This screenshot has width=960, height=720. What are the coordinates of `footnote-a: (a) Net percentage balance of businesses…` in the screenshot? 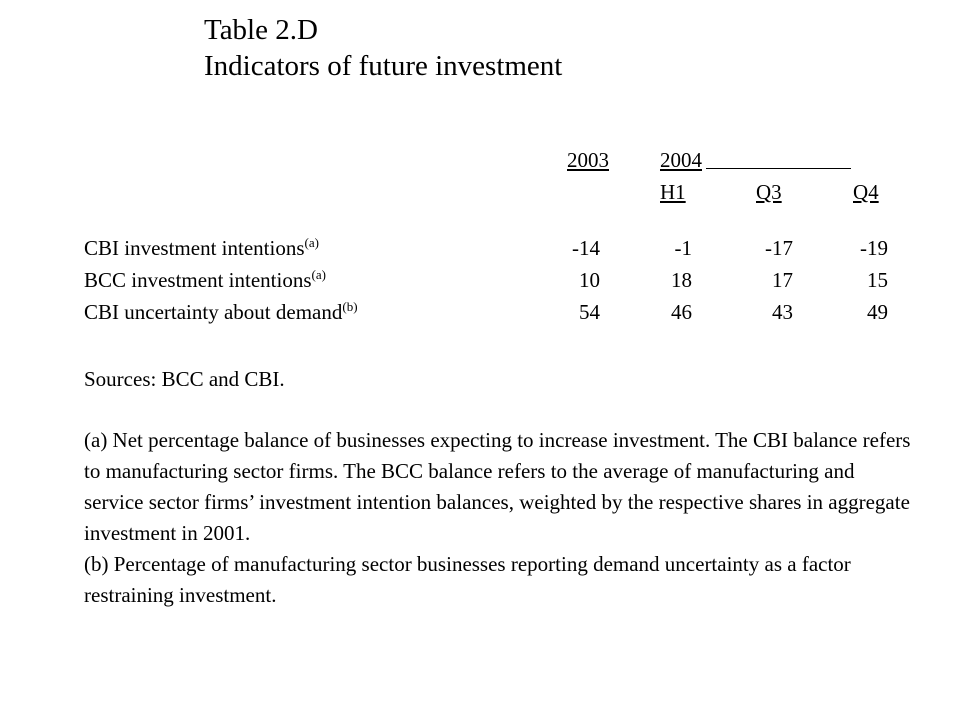 It's located at (497, 486).